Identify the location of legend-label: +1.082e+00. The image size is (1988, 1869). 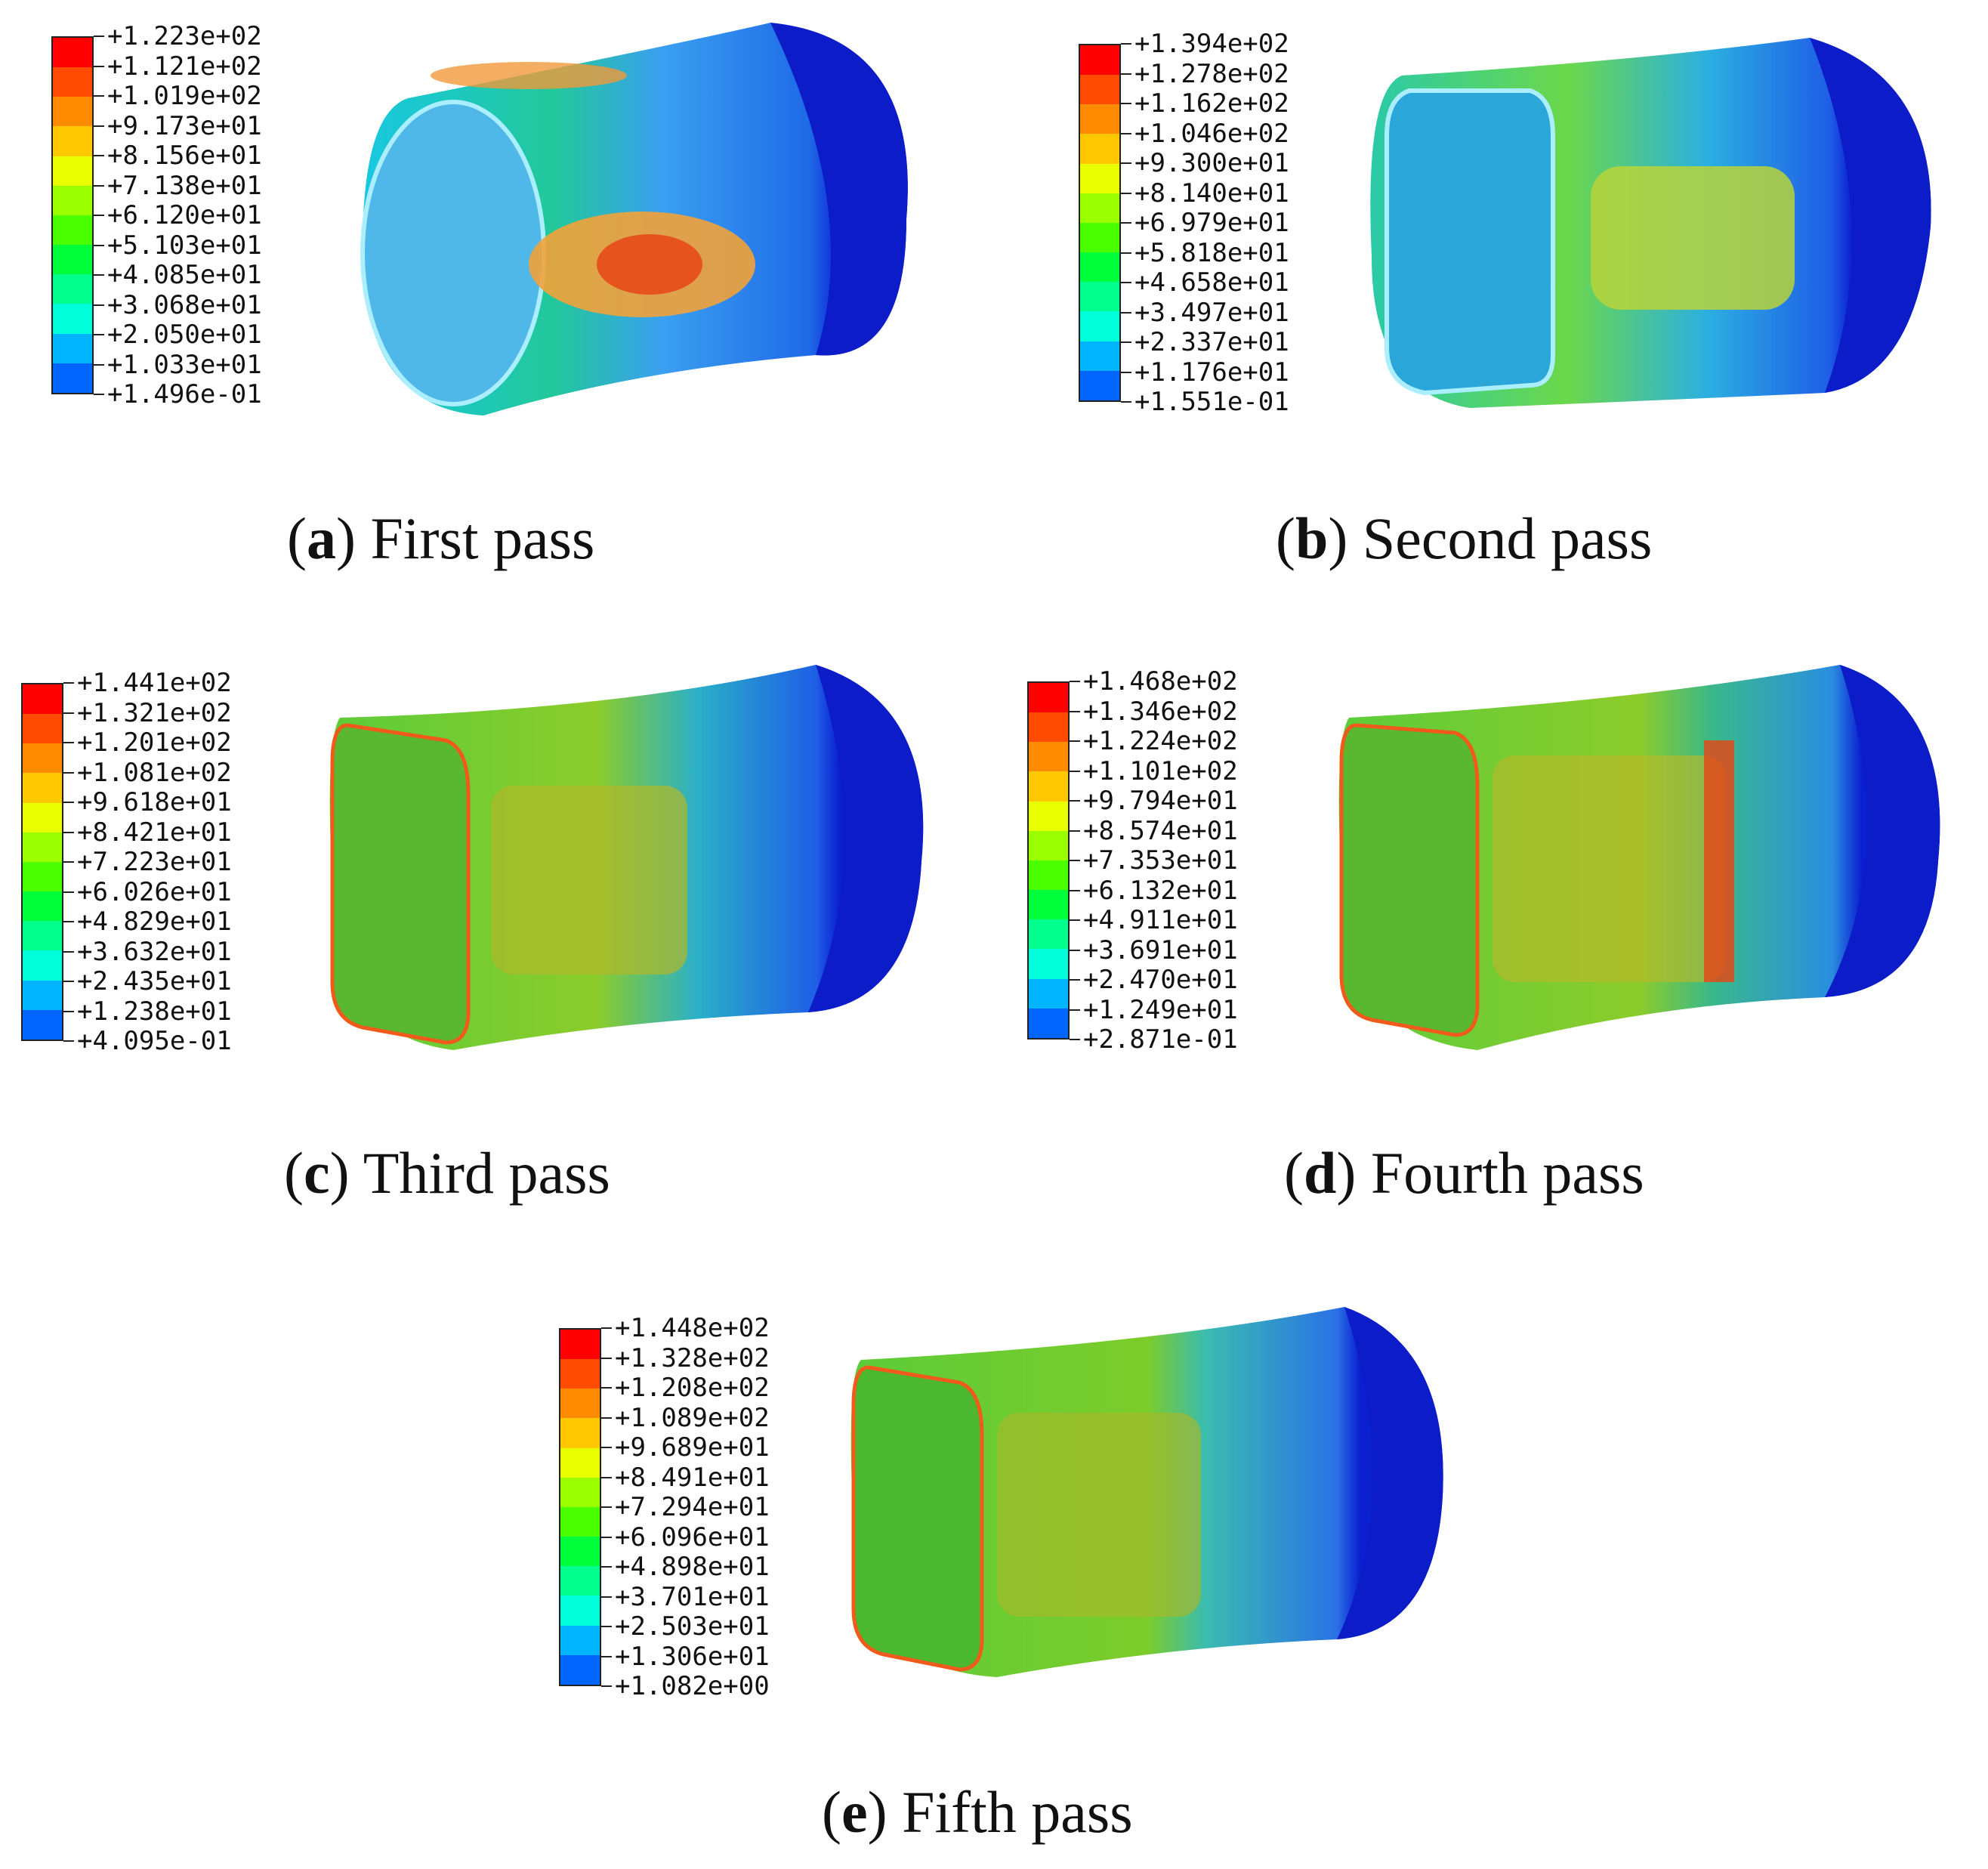
(692, 1686).